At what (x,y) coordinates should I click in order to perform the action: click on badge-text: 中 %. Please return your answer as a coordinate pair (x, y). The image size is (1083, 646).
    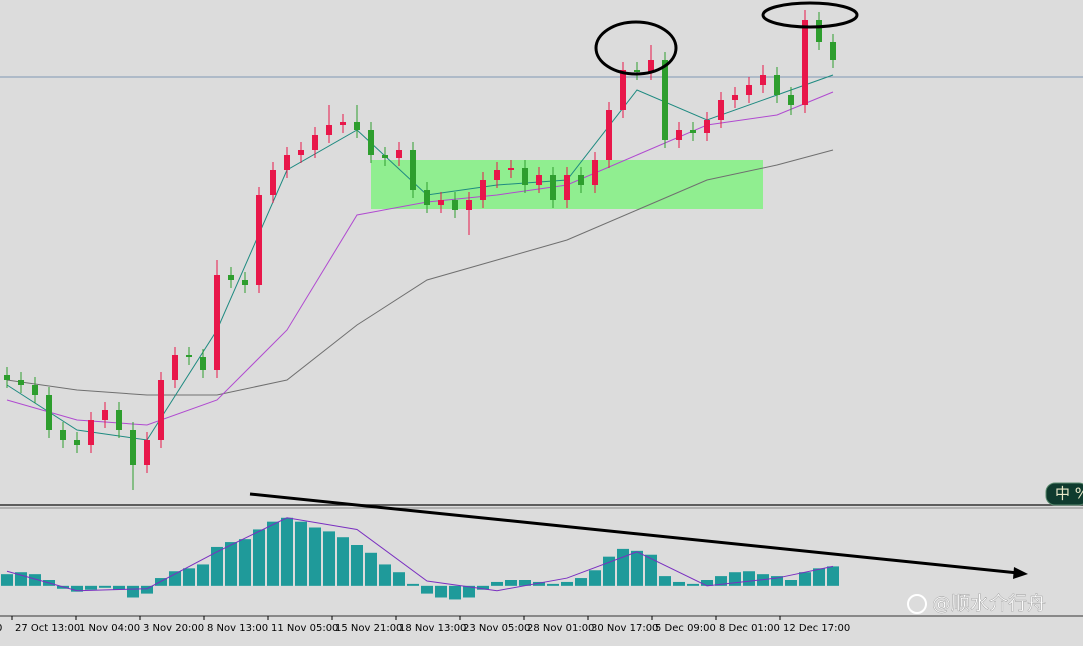
    Looking at the image, I should click on (1069, 494).